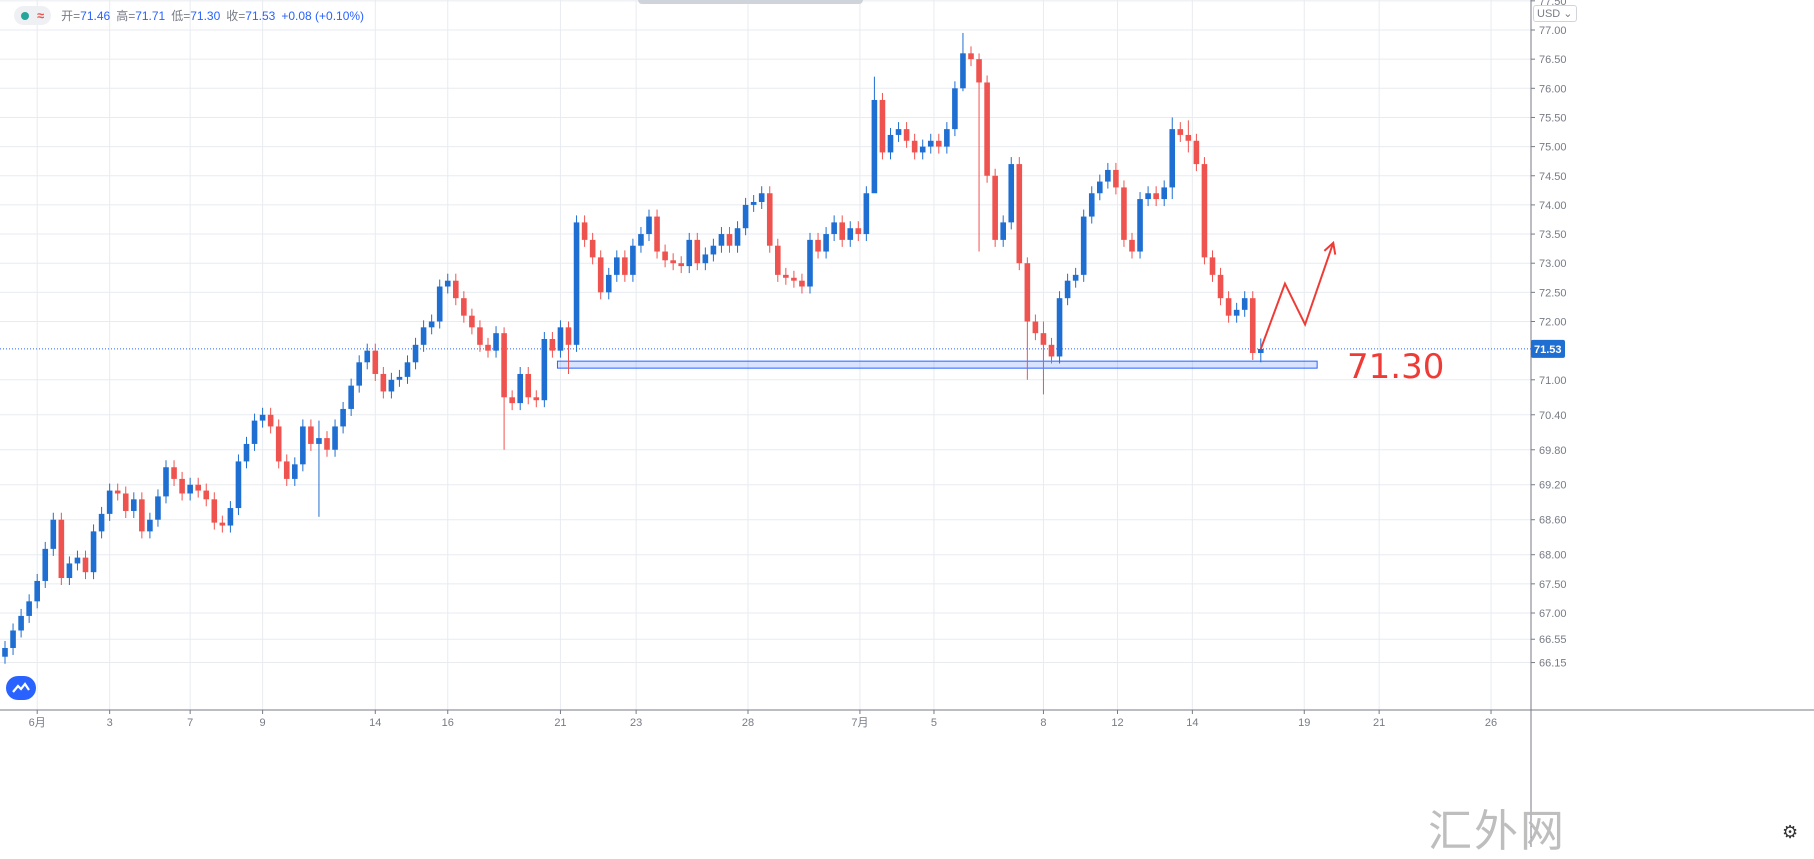 Image resolution: width=1814 pixels, height=859 pixels. I want to click on price-tick-label: 67.00, so click(1553, 614).